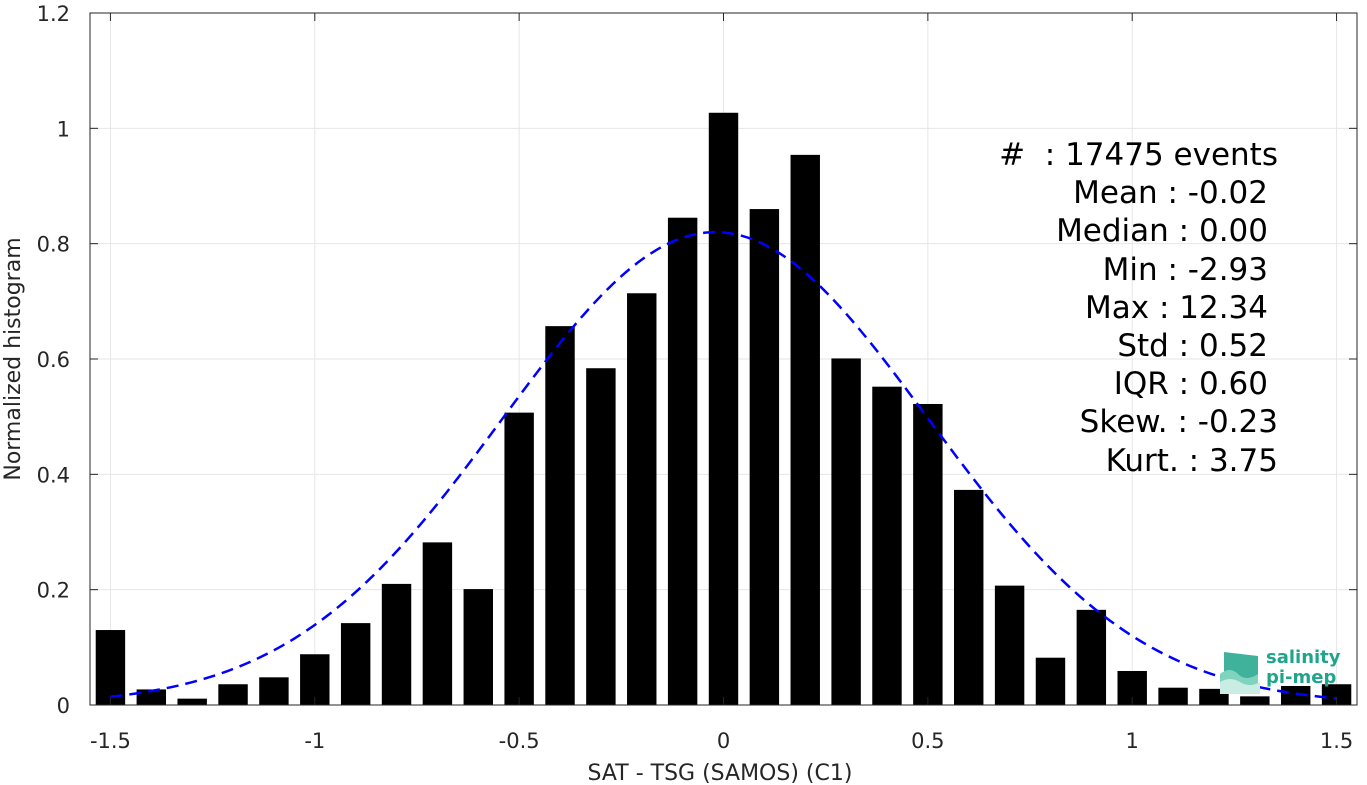  I want to click on stat-min: Min : -2.93, so click(1185, 269).